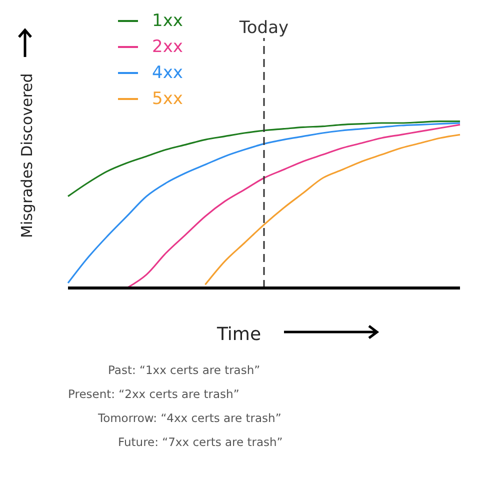 The width and height of the screenshot is (484, 484). What do you see at coordinates (153, 394) in the screenshot?
I see `text: Present: “2xx certs are trash”` at bounding box center [153, 394].